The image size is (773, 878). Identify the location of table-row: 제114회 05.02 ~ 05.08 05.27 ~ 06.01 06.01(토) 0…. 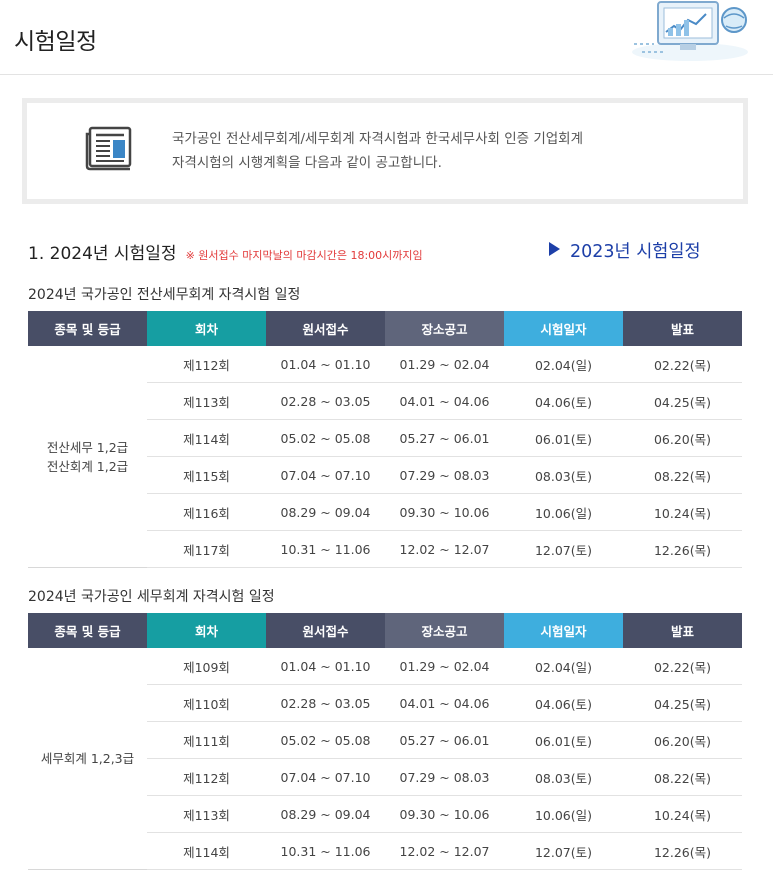
(385, 438).